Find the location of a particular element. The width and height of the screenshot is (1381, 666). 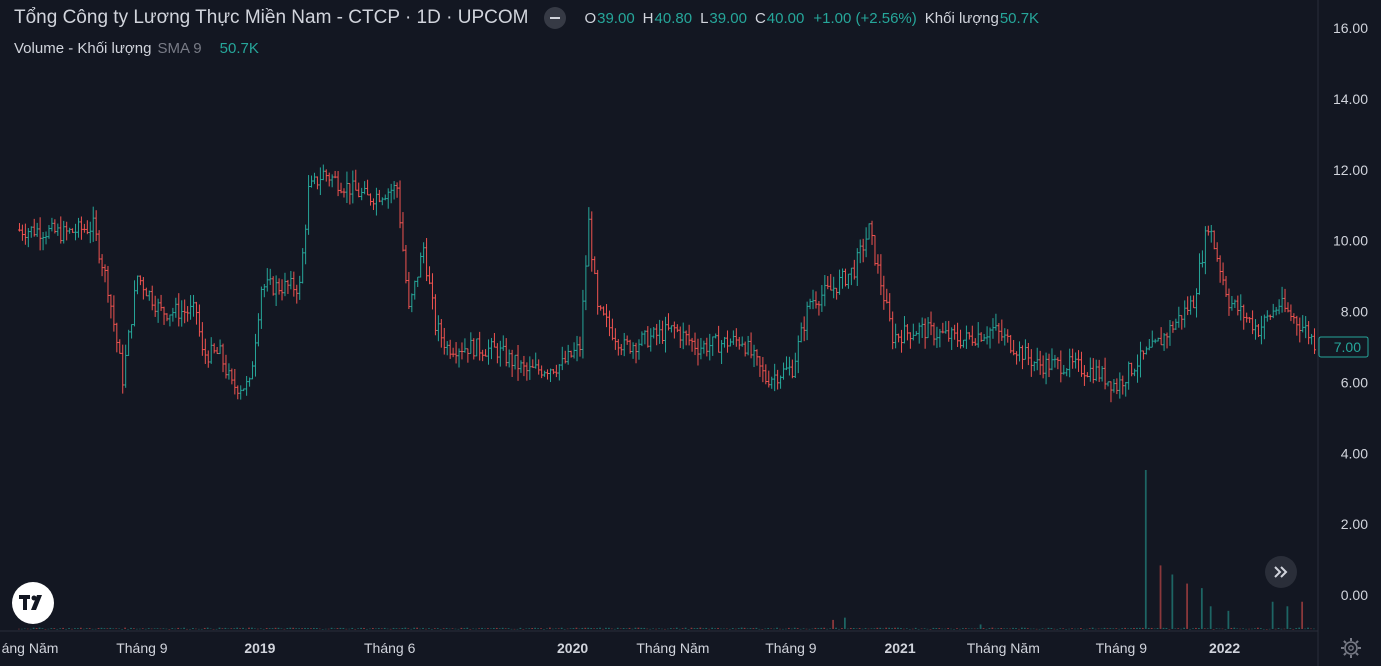

change-value: +1.00 (+2.56%) is located at coordinates (865, 18).